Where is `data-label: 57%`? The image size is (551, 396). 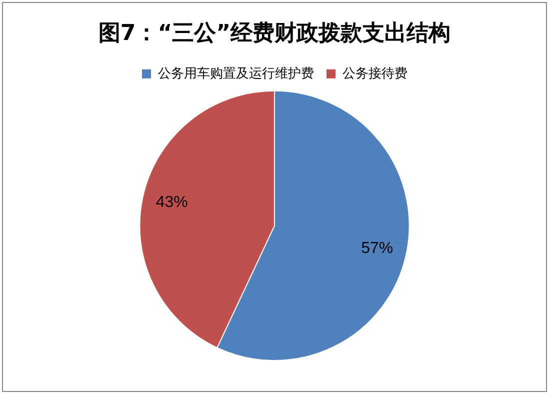 data-label: 57% is located at coordinates (377, 249).